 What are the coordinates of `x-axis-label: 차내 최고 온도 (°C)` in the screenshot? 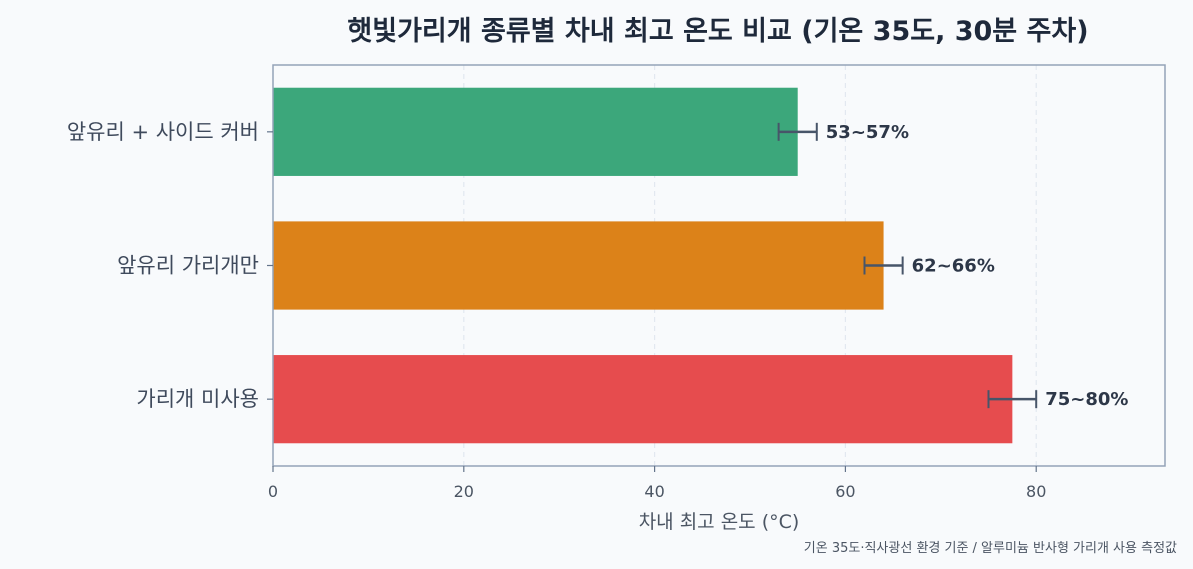 It's located at (719, 522).